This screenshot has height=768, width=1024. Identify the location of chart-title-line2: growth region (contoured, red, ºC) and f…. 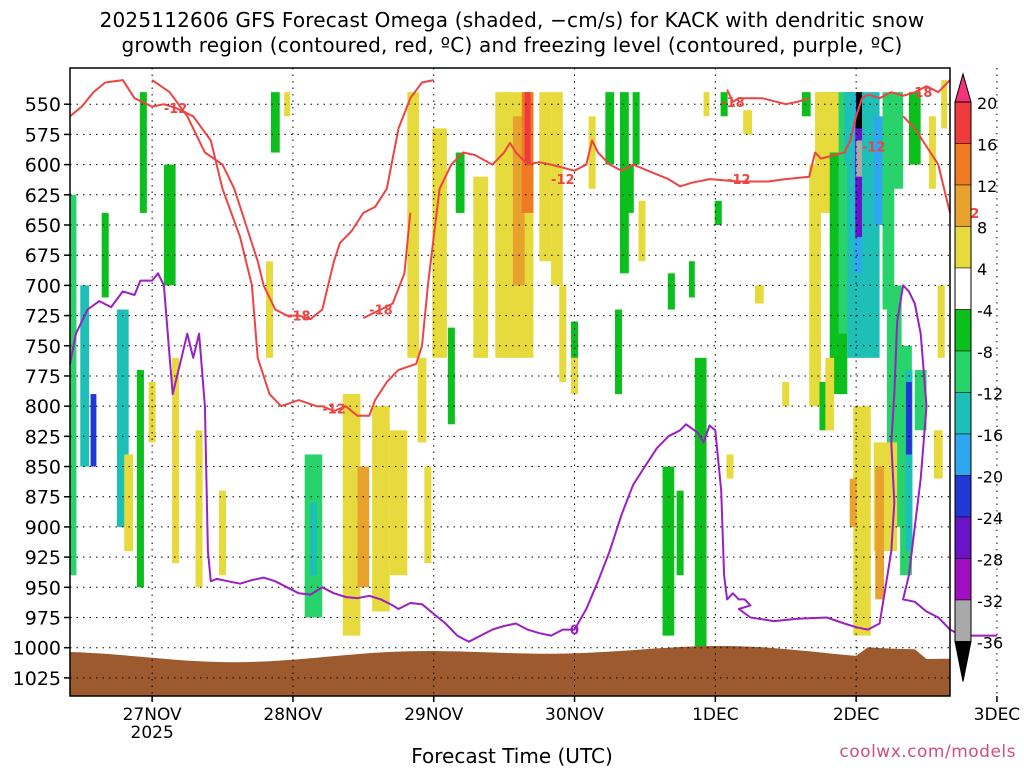
(512, 45).